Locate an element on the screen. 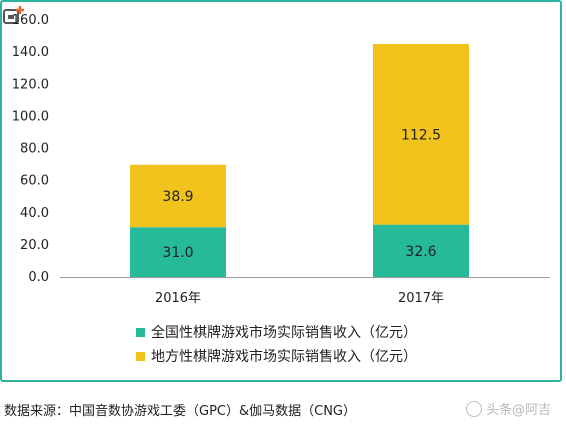 The height and width of the screenshot is (431, 566). y-tick-label: 80.0 is located at coordinates (34, 149).